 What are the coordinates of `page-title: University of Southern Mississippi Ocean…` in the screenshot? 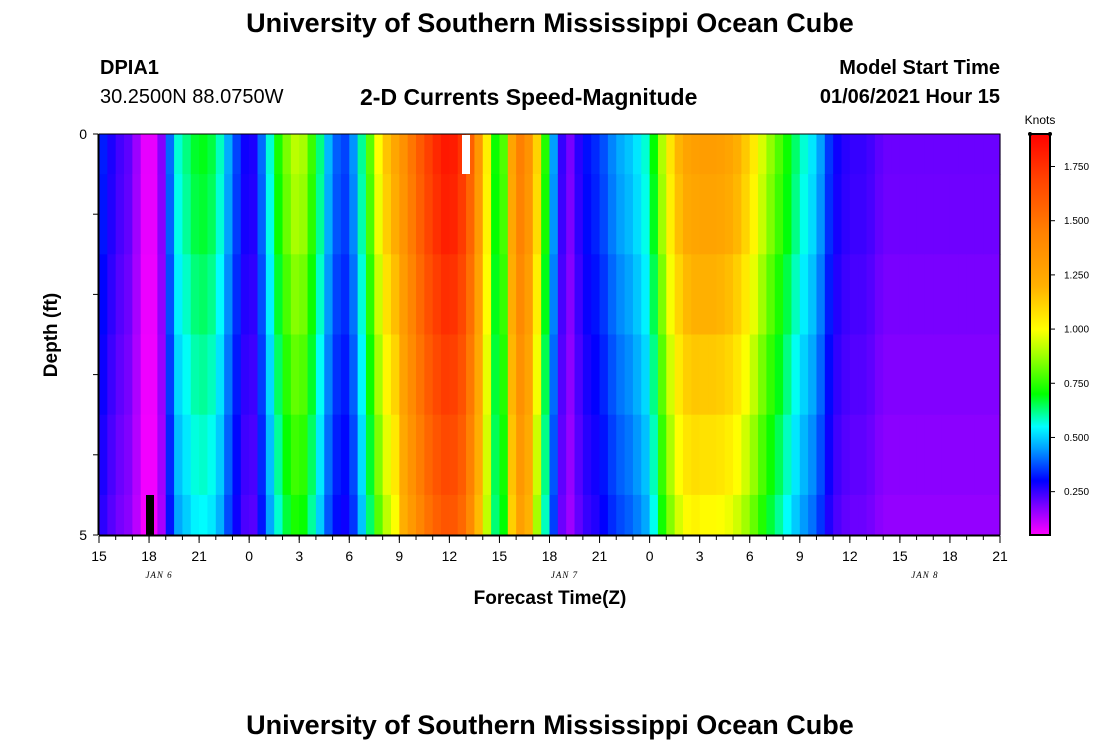 It's located at (550, 23).